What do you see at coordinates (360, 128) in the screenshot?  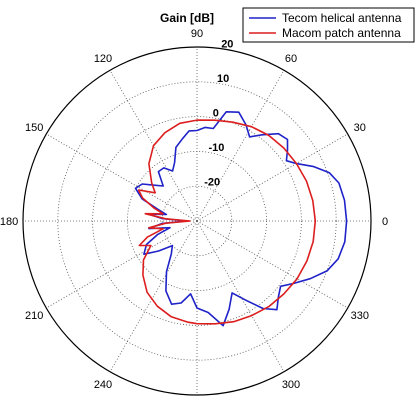 I see `angular-tick-label: 30` at bounding box center [360, 128].